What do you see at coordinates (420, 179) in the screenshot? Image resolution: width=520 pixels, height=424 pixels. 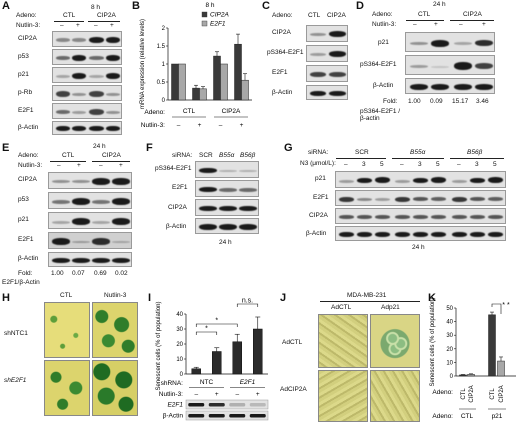 I see `panel-g-blot-p21` at bounding box center [420, 179].